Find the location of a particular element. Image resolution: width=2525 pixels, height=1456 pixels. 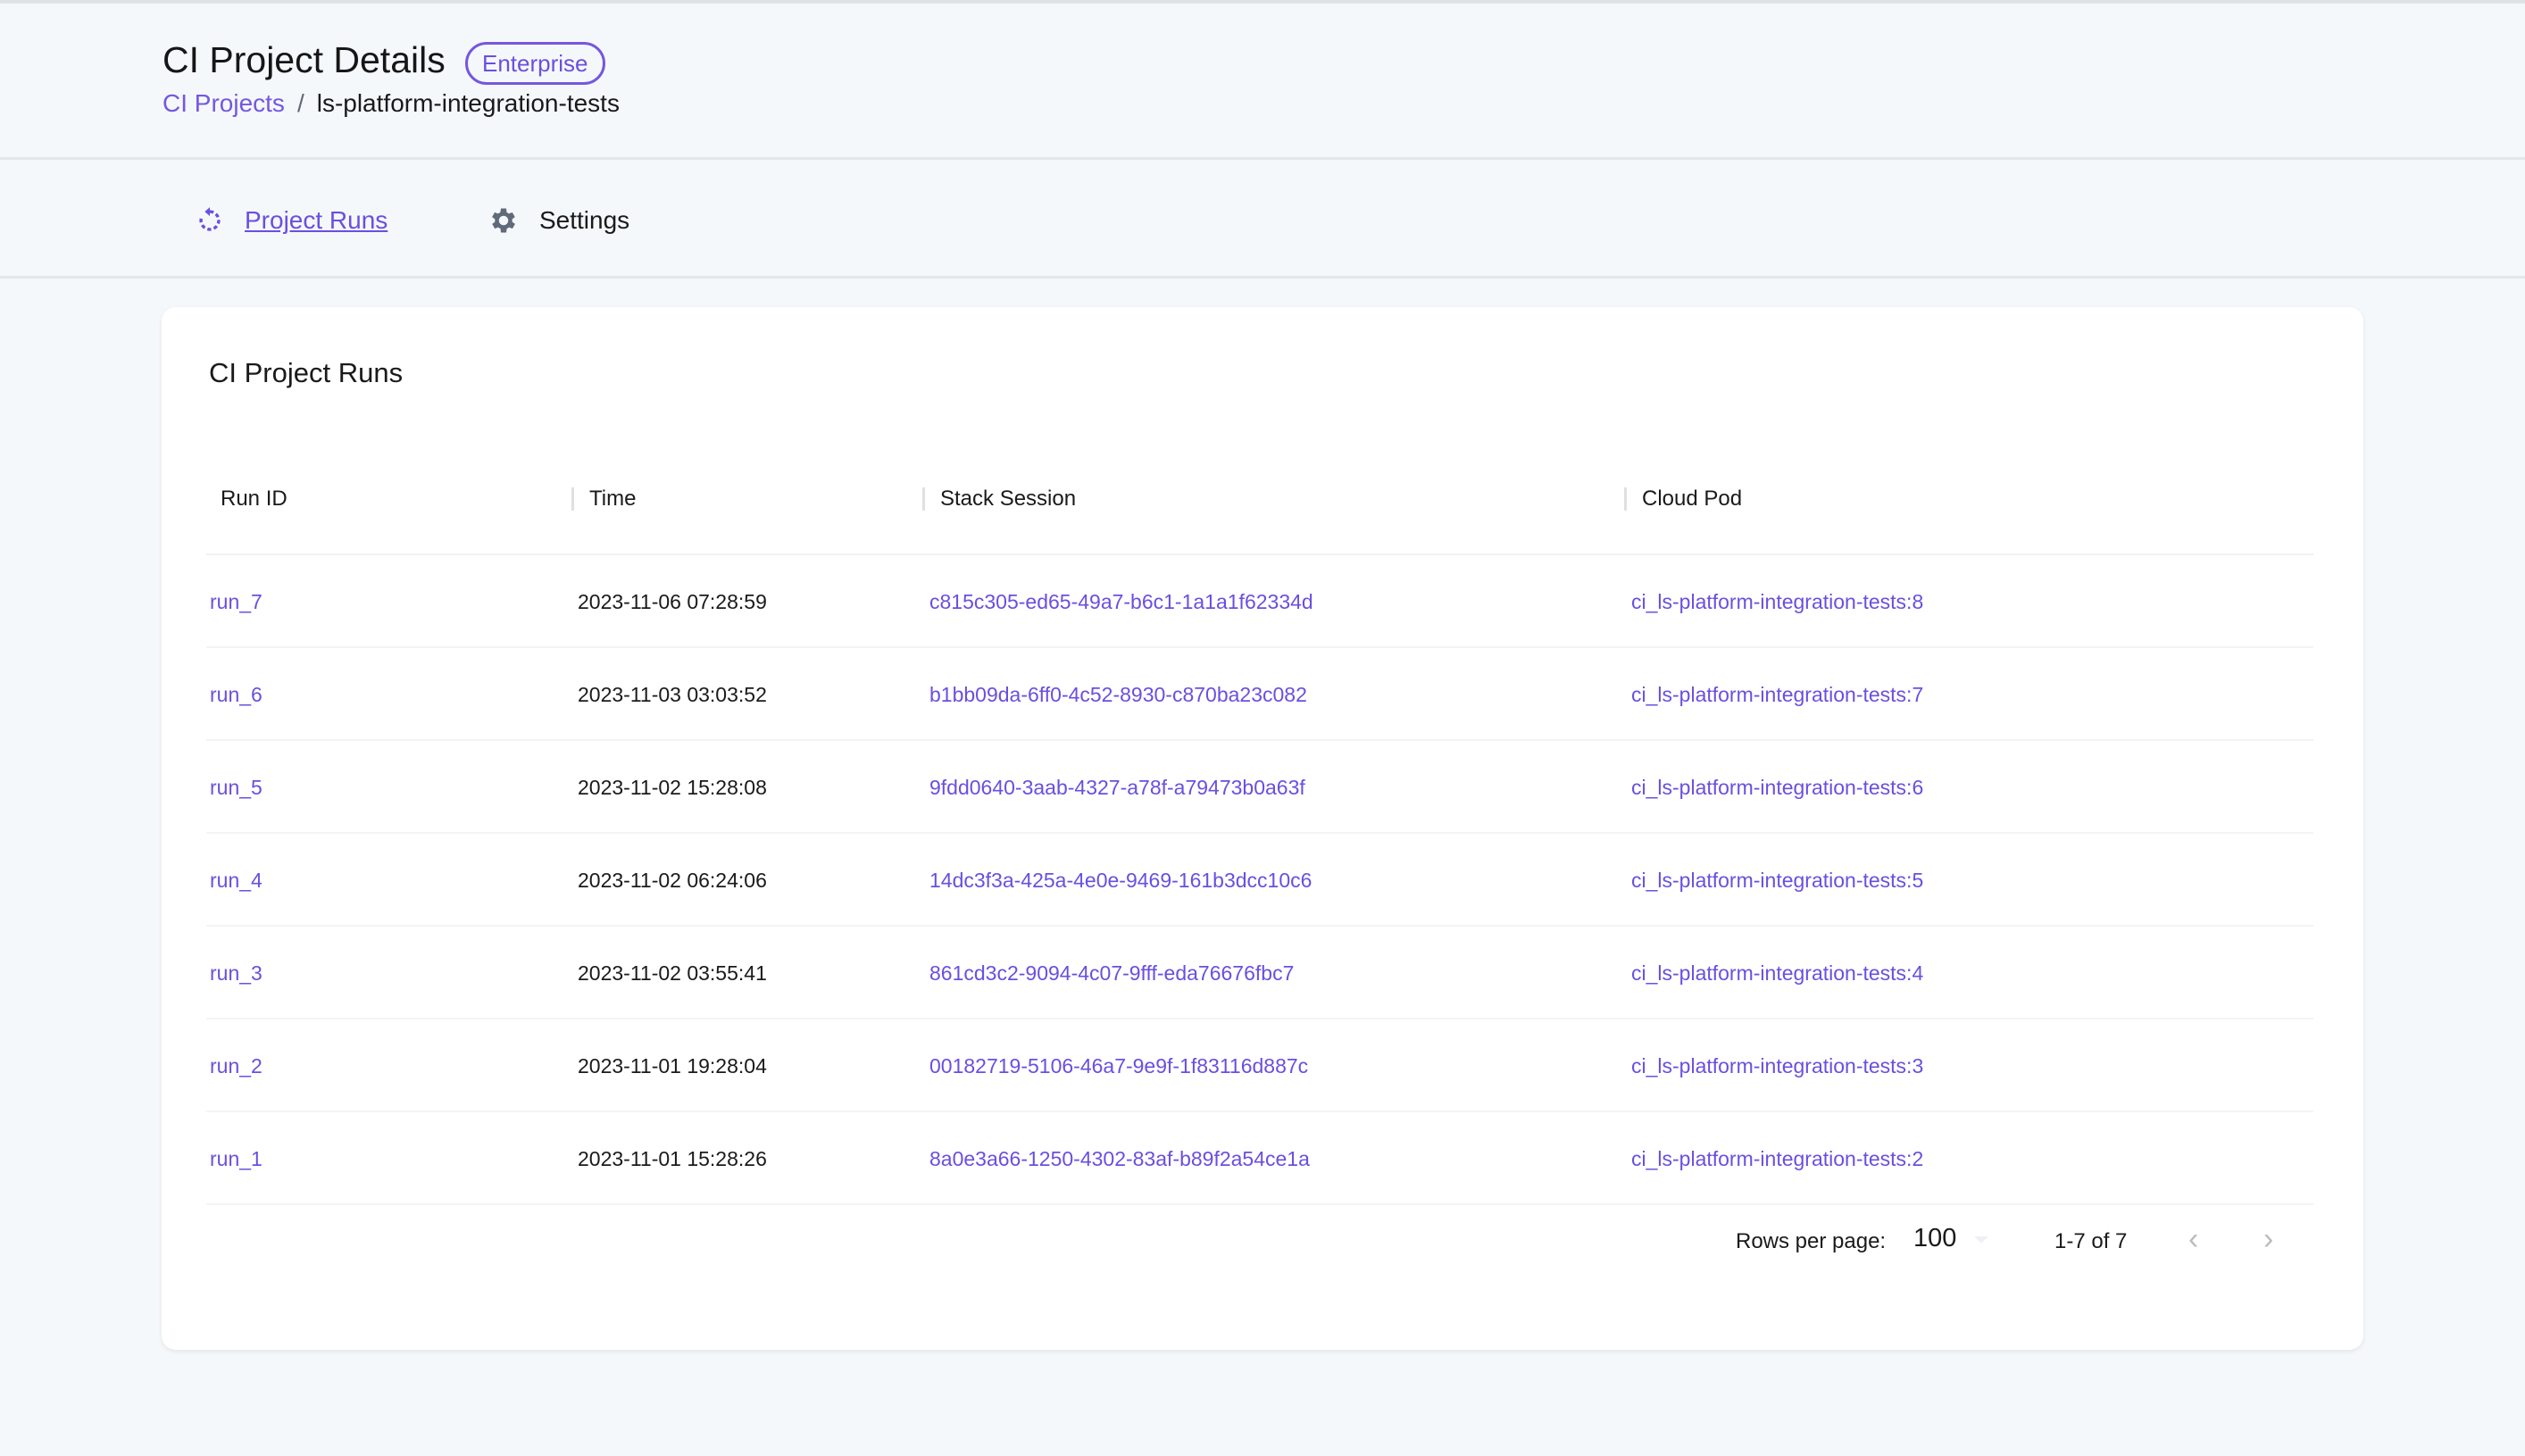

stack-session-link: 861cd3c2-9094-4c07-9fff-eda76676fbc7 is located at coordinates (1112, 973).